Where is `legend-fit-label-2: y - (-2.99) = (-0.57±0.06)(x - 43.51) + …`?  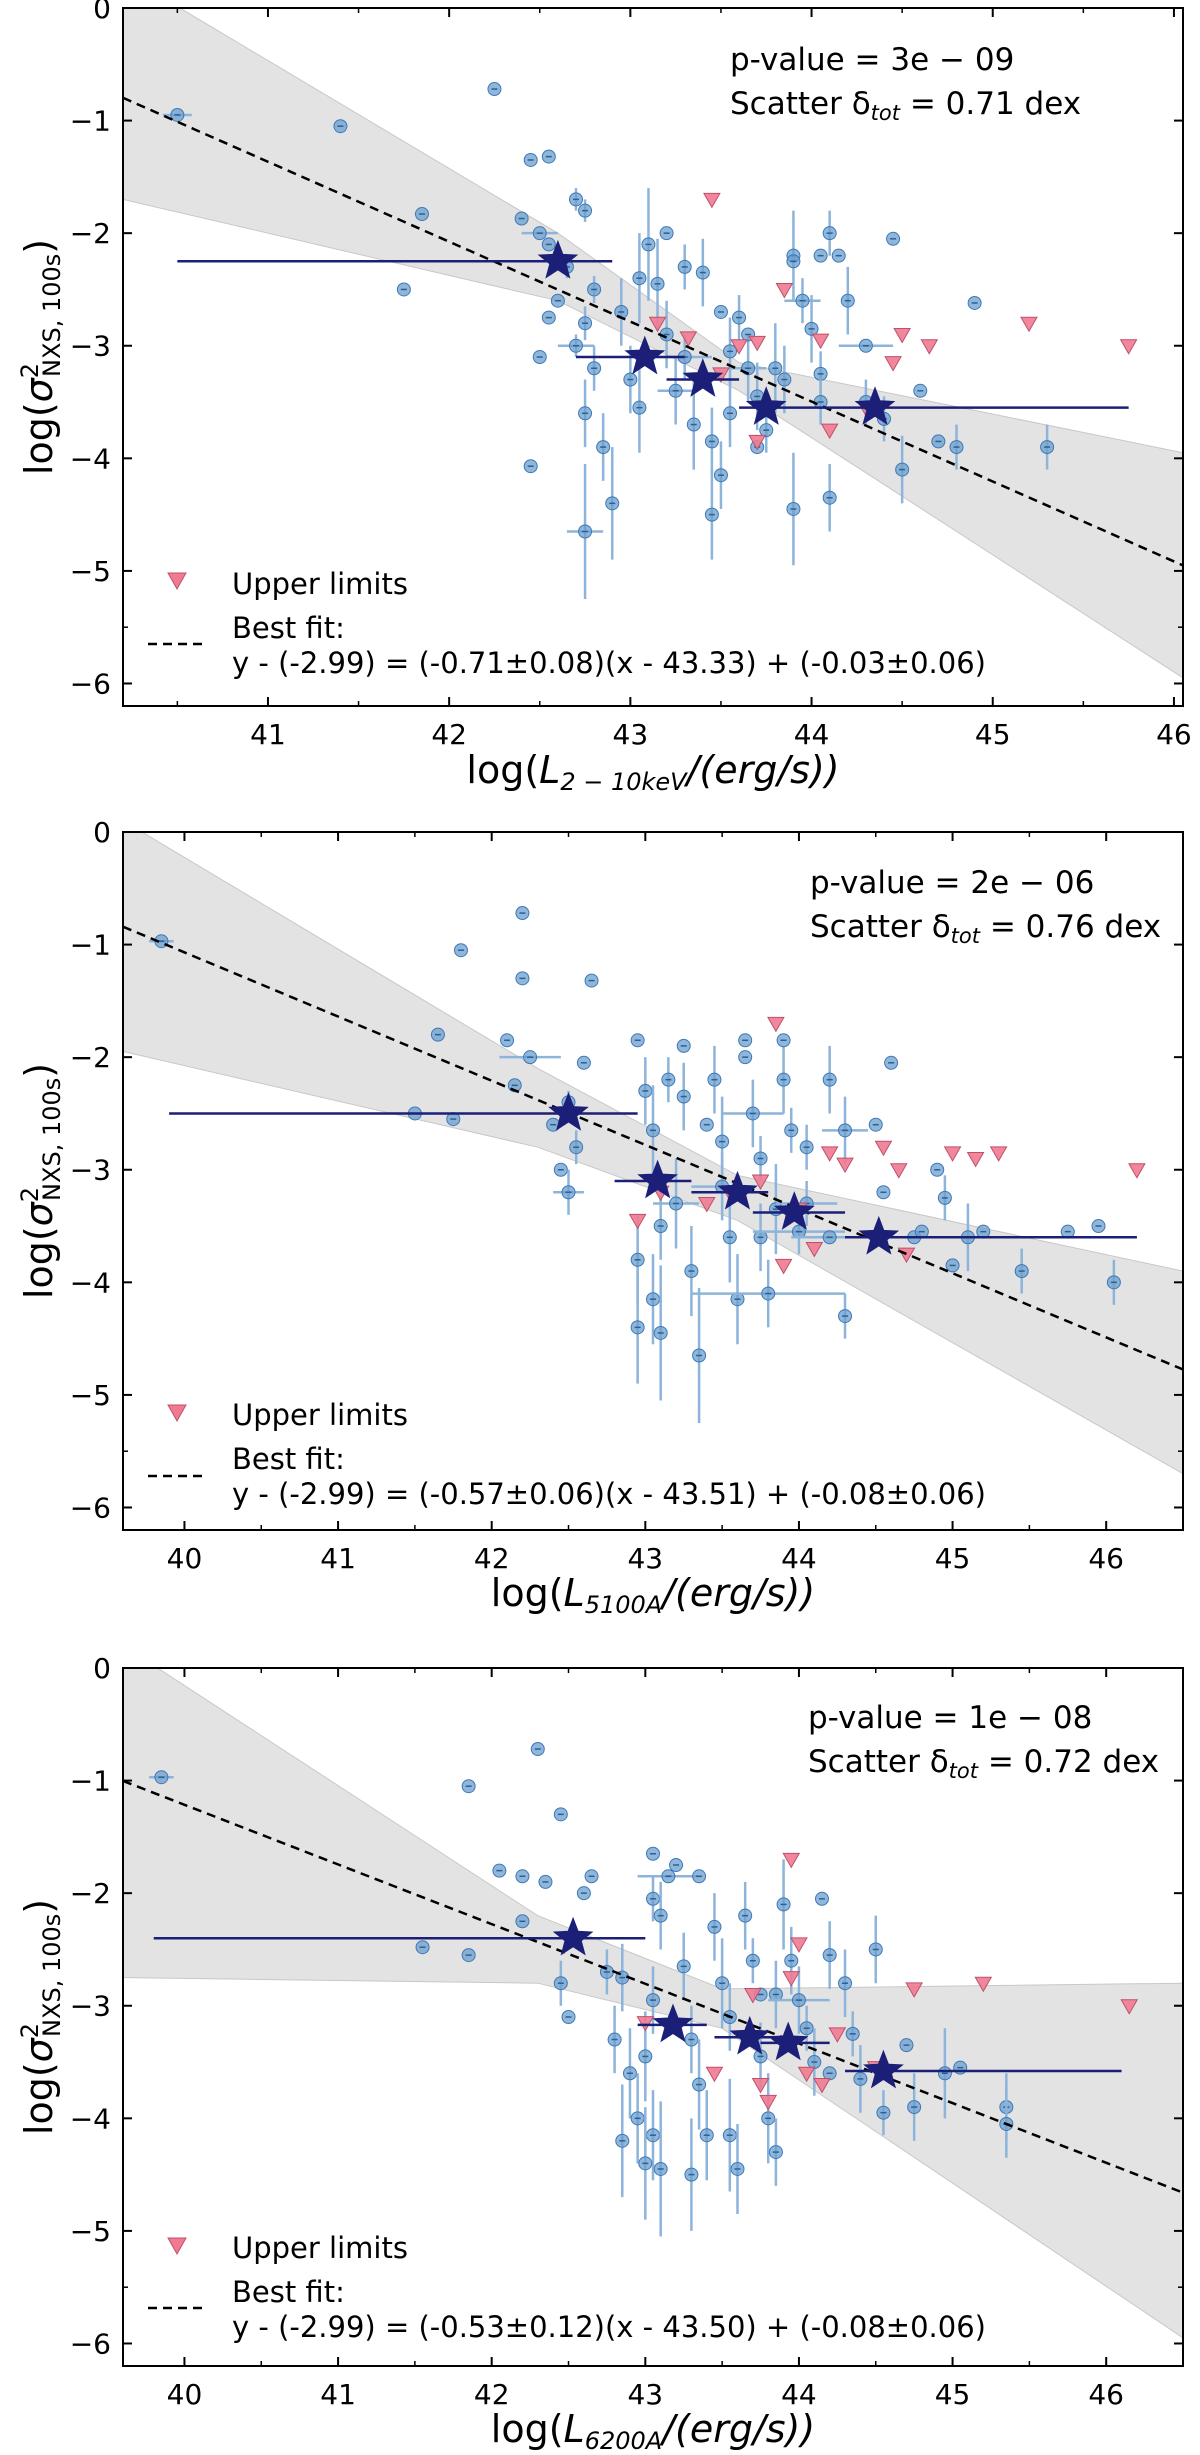 legend-fit-label-2: y - (-2.99) = (-0.57±0.06)(x - 43.51) + … is located at coordinates (609, 1494).